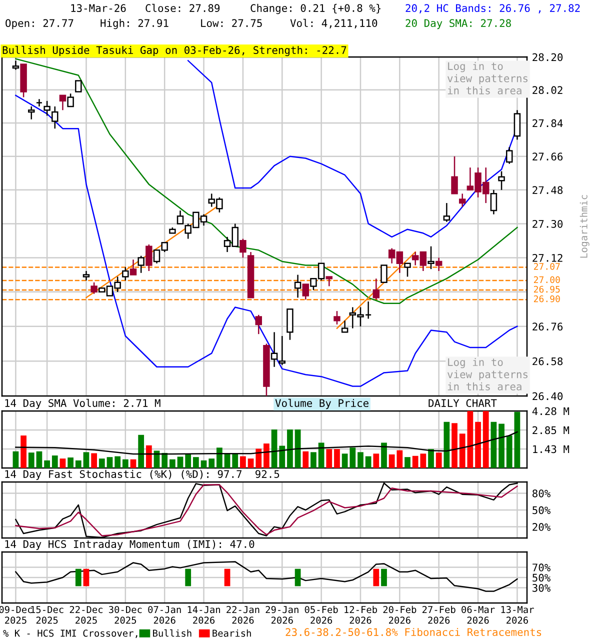 Image resolution: width=600 pixels, height=640 pixels. Describe the element at coordinates (47, 615) in the screenshot. I see `x-tick-label: 15-Dec 2025` at that location.